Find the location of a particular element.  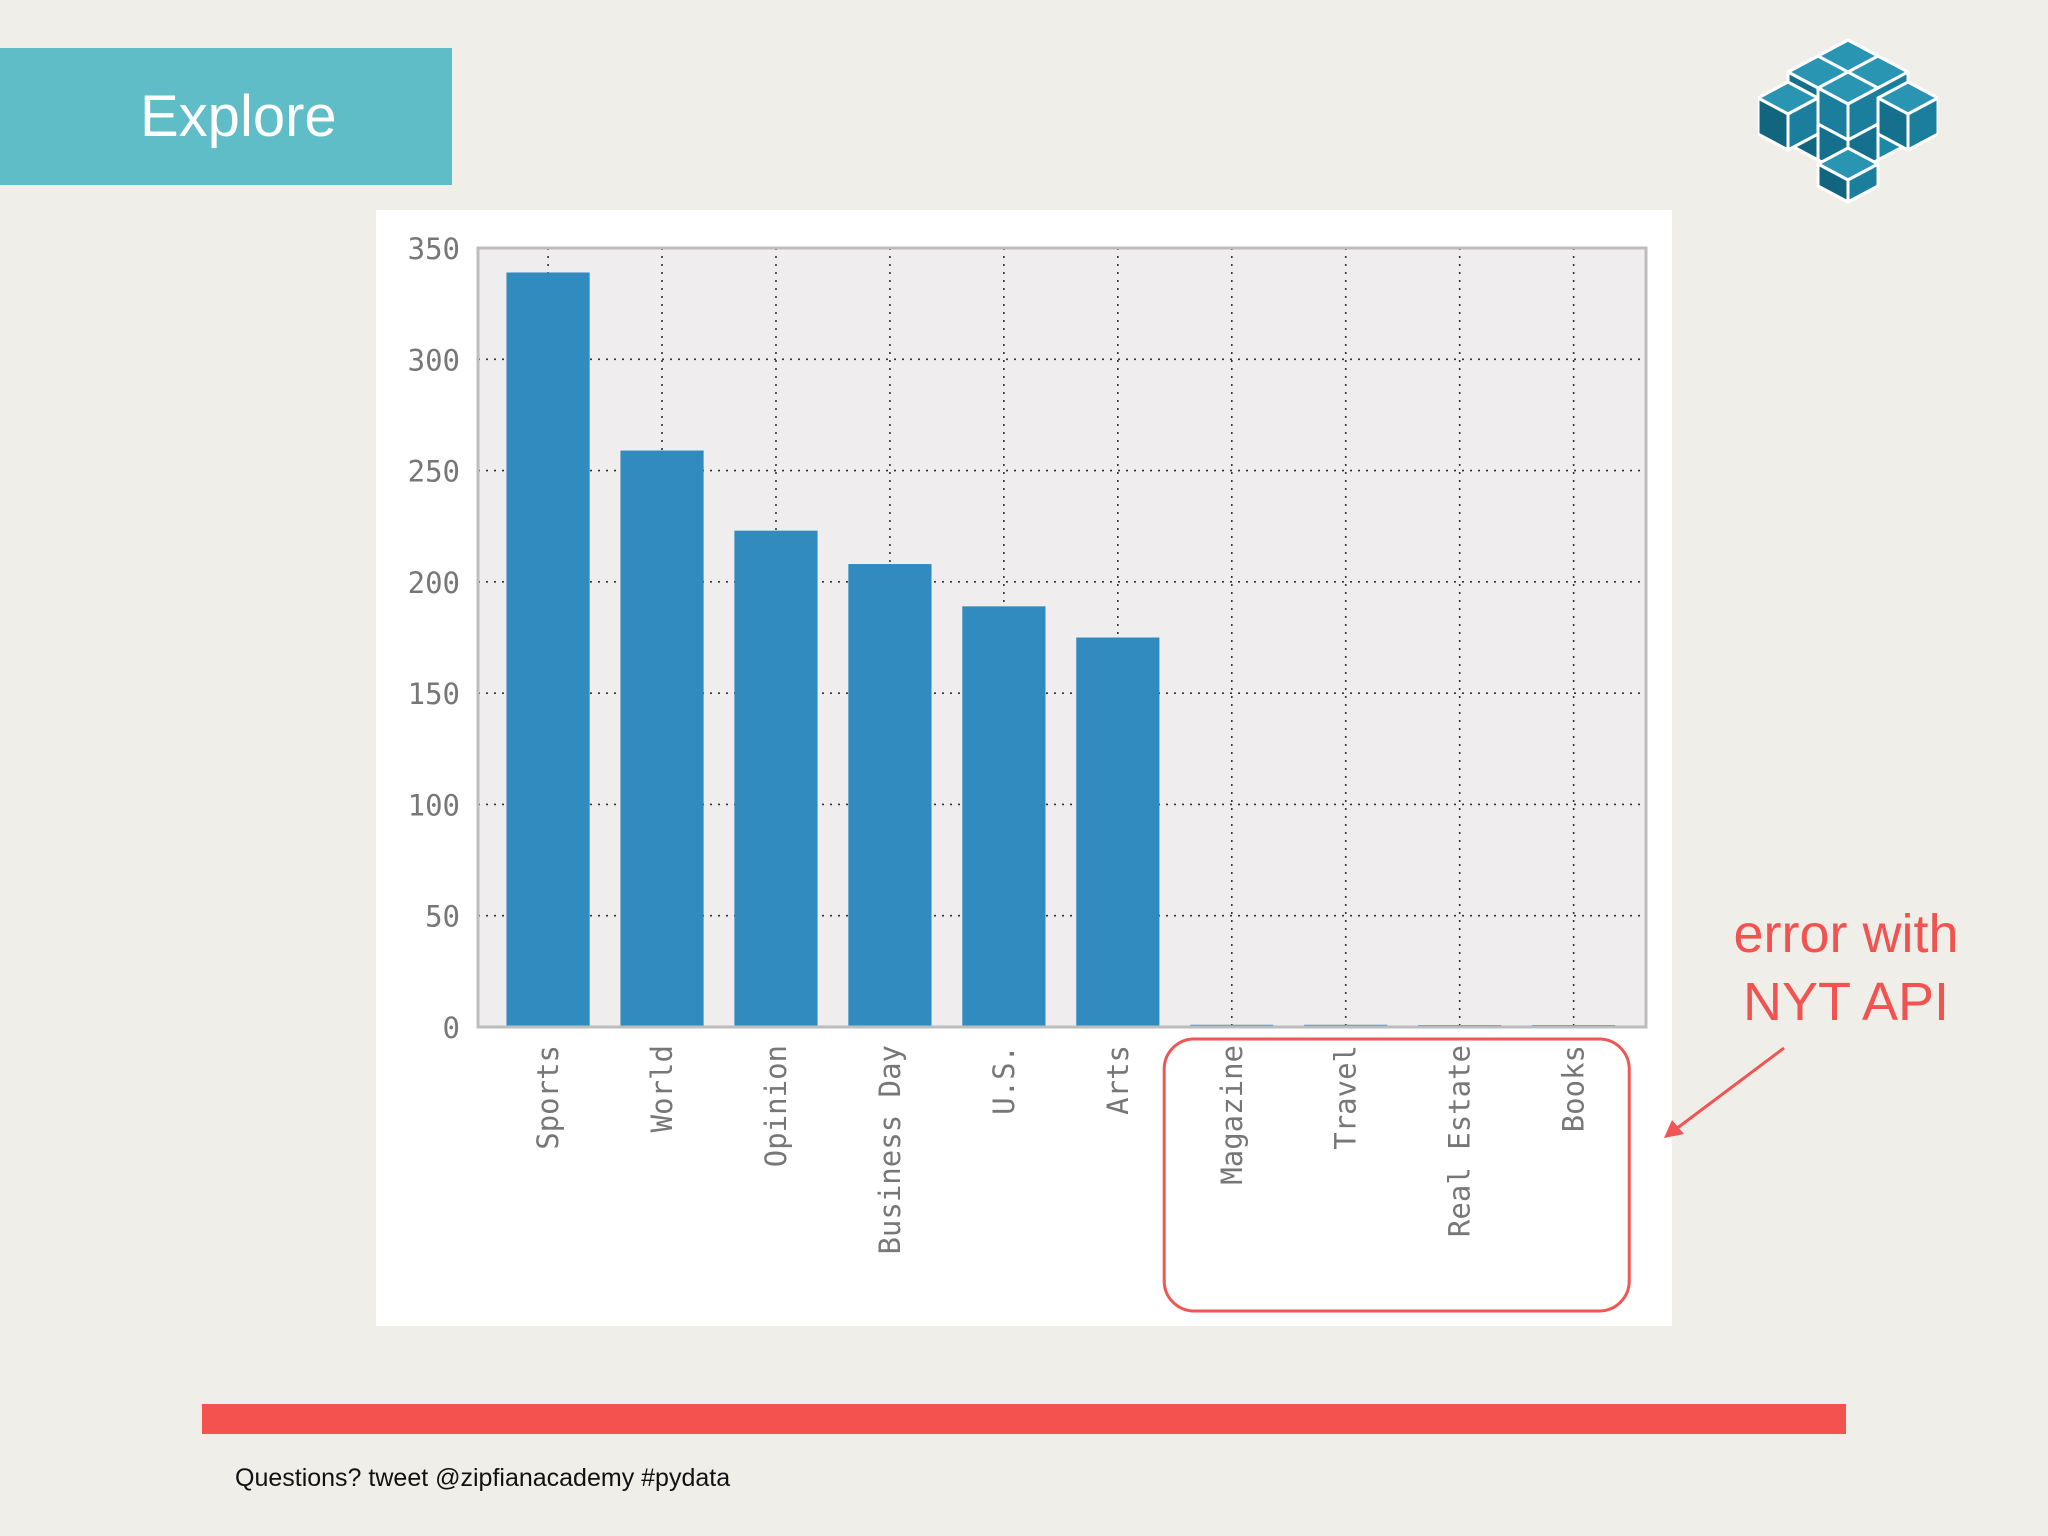

y-tick-label: 150 is located at coordinates (434, 694).